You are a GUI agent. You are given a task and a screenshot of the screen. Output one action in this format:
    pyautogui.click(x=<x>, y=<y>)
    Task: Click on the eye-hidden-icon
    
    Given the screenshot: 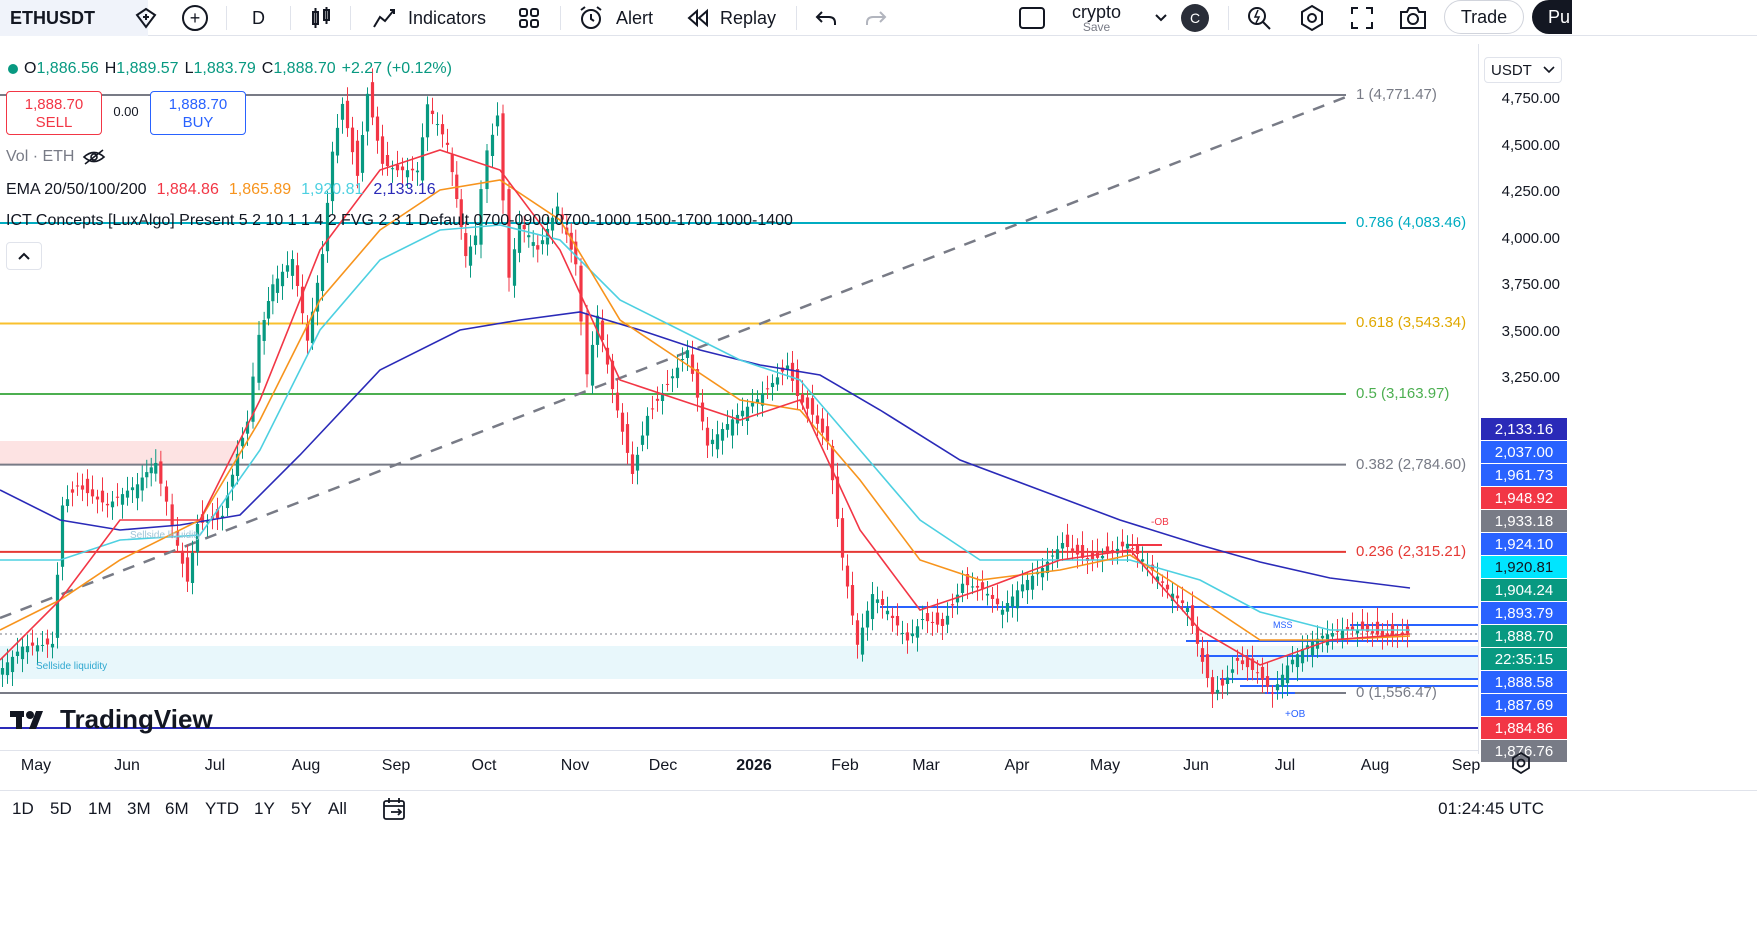 What is the action you would take?
    pyautogui.click(x=94, y=157)
    